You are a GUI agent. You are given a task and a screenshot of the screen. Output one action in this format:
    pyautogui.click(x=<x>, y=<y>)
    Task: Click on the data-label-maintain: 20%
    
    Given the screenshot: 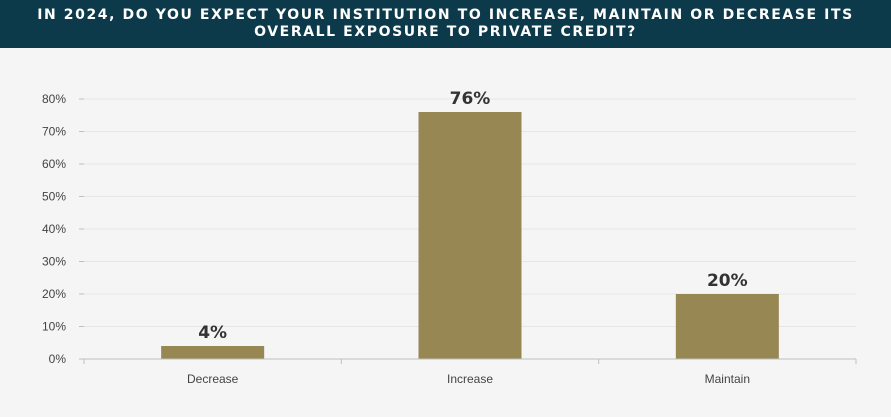 What is the action you would take?
    pyautogui.click(x=727, y=281)
    